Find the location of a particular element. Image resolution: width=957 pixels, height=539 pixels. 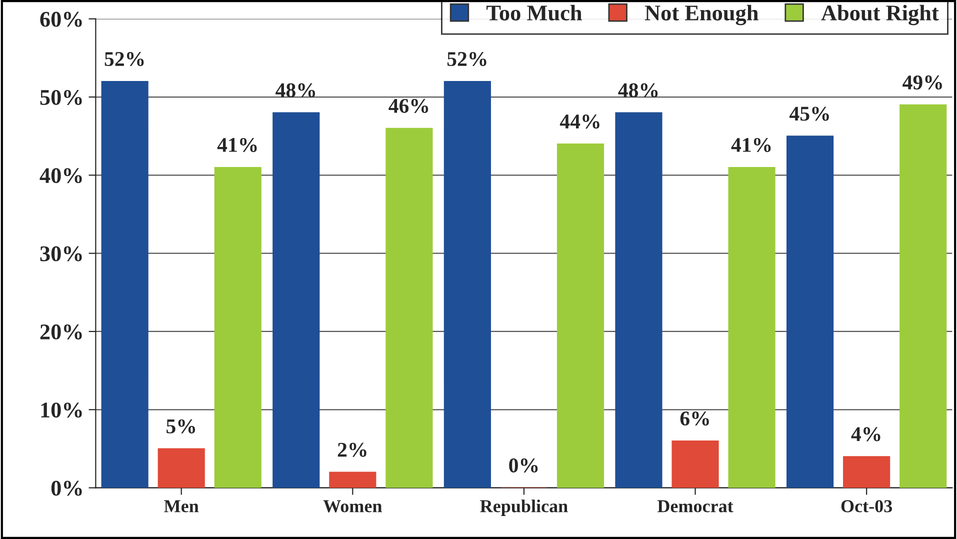

data-label: 2% is located at coordinates (352, 449).